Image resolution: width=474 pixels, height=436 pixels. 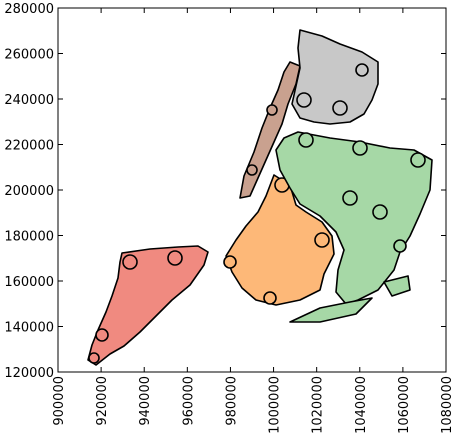 What do you see at coordinates (354, 227) in the screenshot?
I see `queens` at bounding box center [354, 227].